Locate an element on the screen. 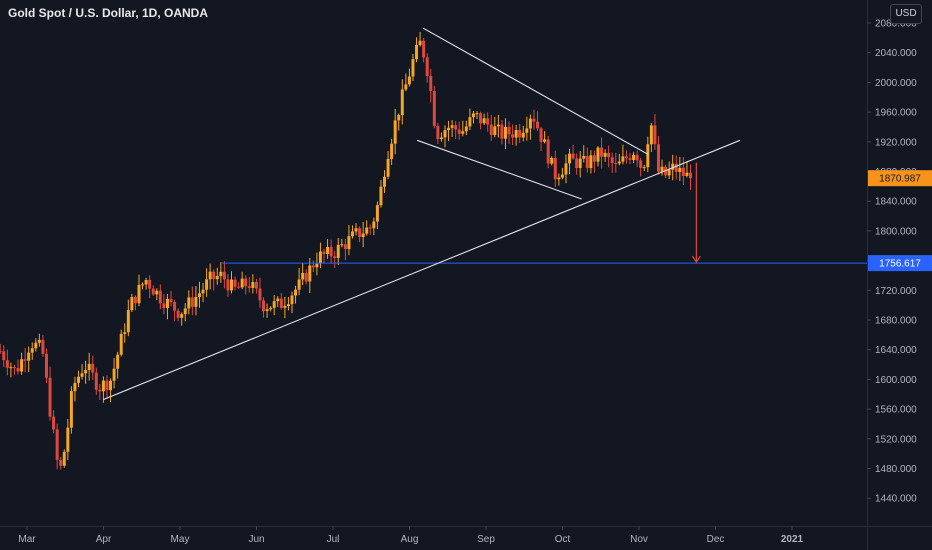  level-price-tag-bg is located at coordinates (900, 263).